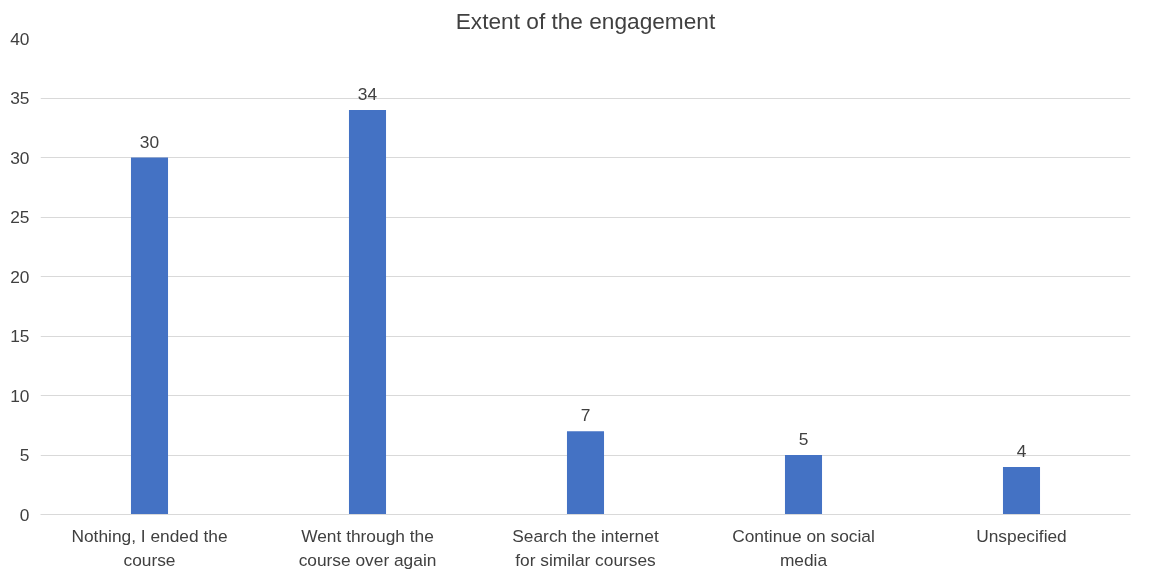 The width and height of the screenshot is (1153, 576). Describe the element at coordinates (803, 547) in the screenshot. I see `x-tick-label: Continue on social media` at that location.